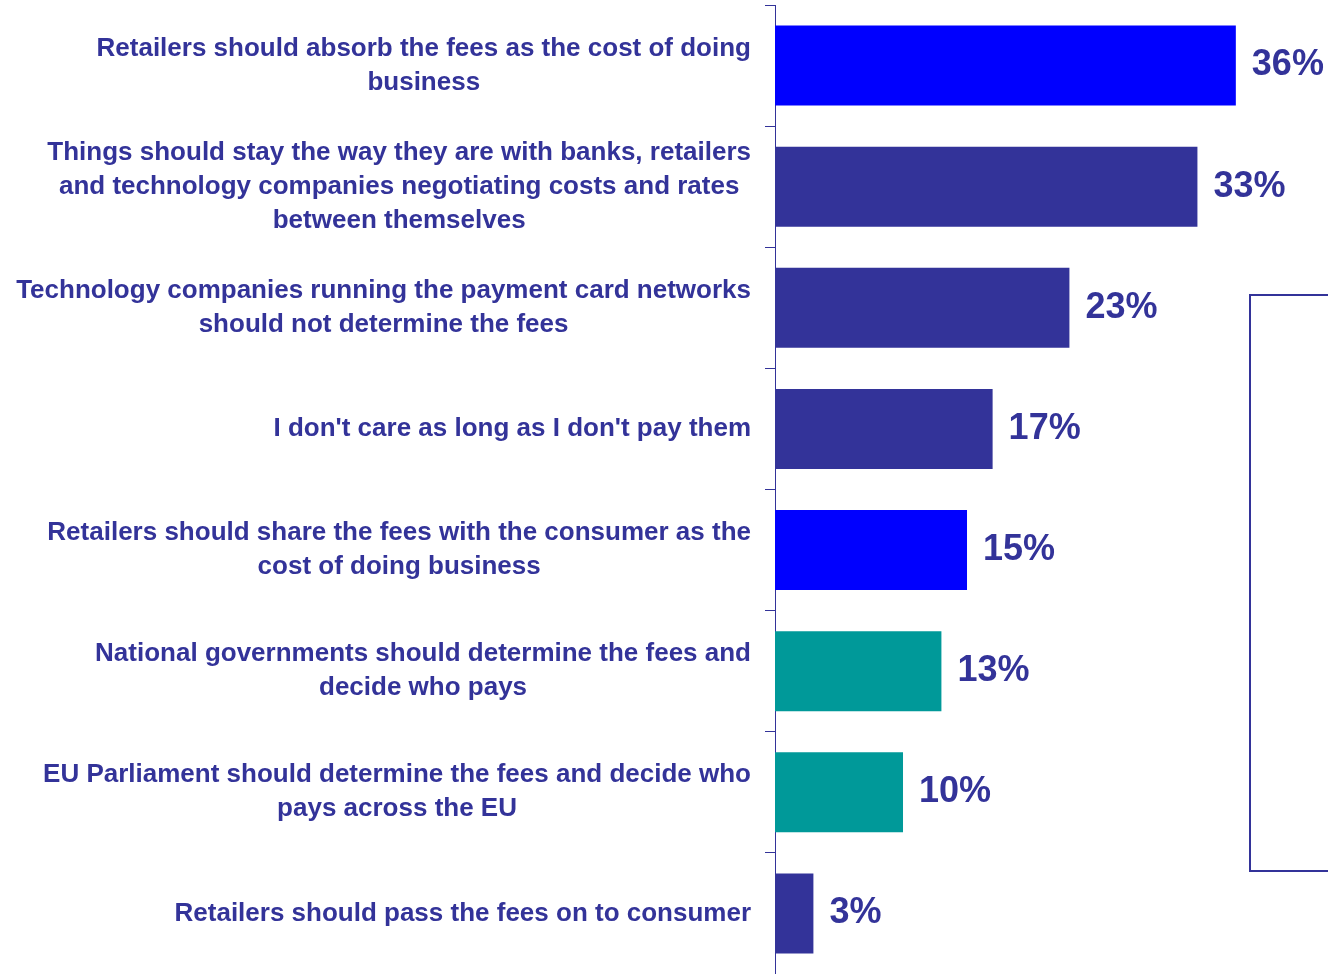 The height and width of the screenshot is (974, 1328). Describe the element at coordinates (1249, 184) in the screenshot. I see `data-label: 33%` at that location.